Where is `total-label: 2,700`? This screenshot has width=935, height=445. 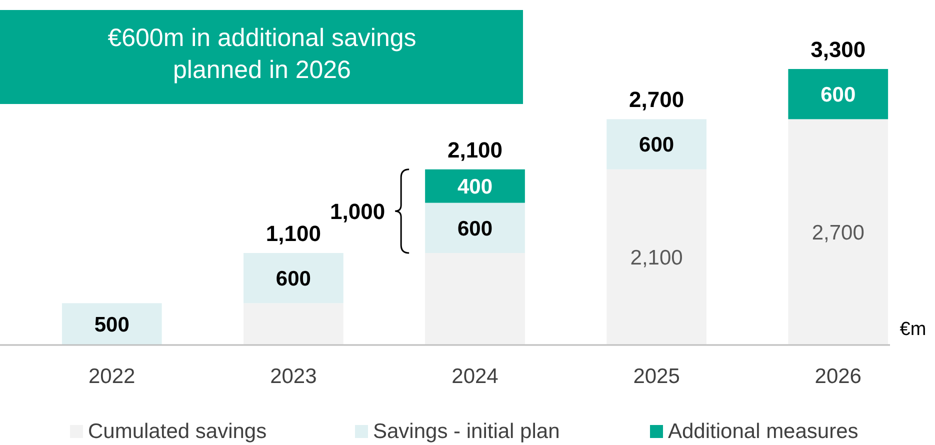
total-label: 2,700 is located at coordinates (656, 99).